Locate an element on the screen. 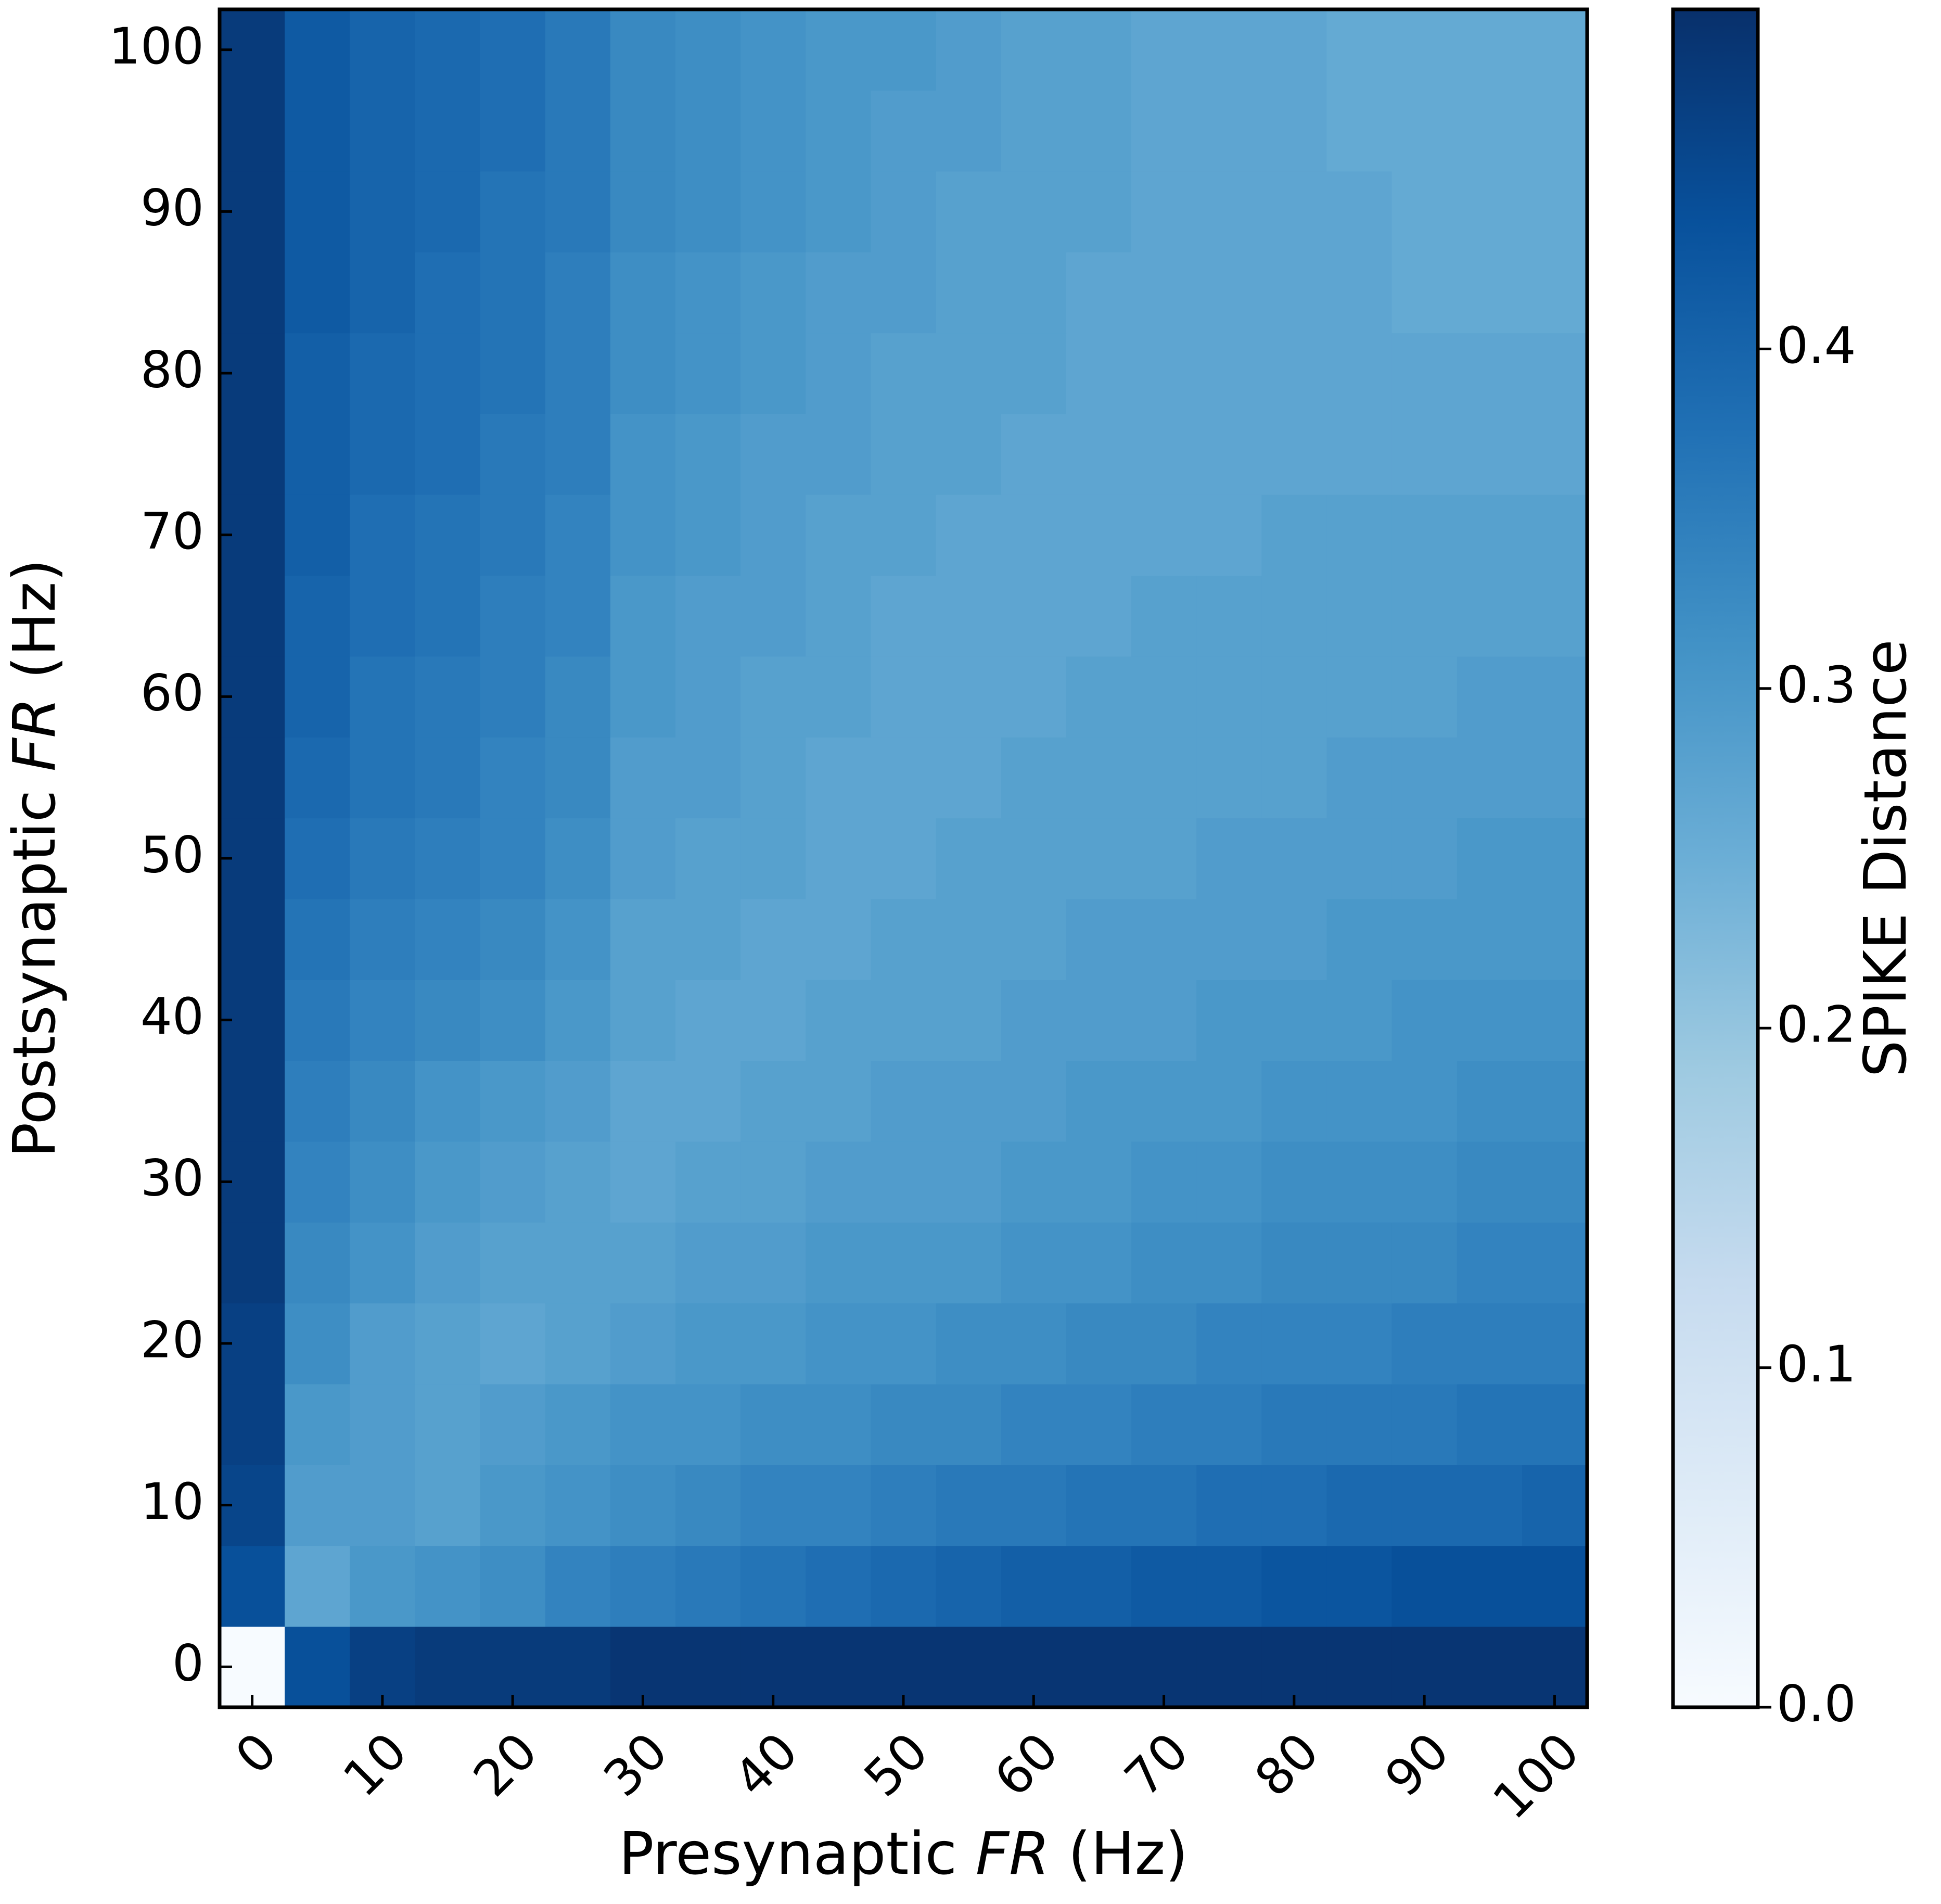 This screenshot has width=1941, height=1904. x-tick-label: 20 is located at coordinates (505, 1765).